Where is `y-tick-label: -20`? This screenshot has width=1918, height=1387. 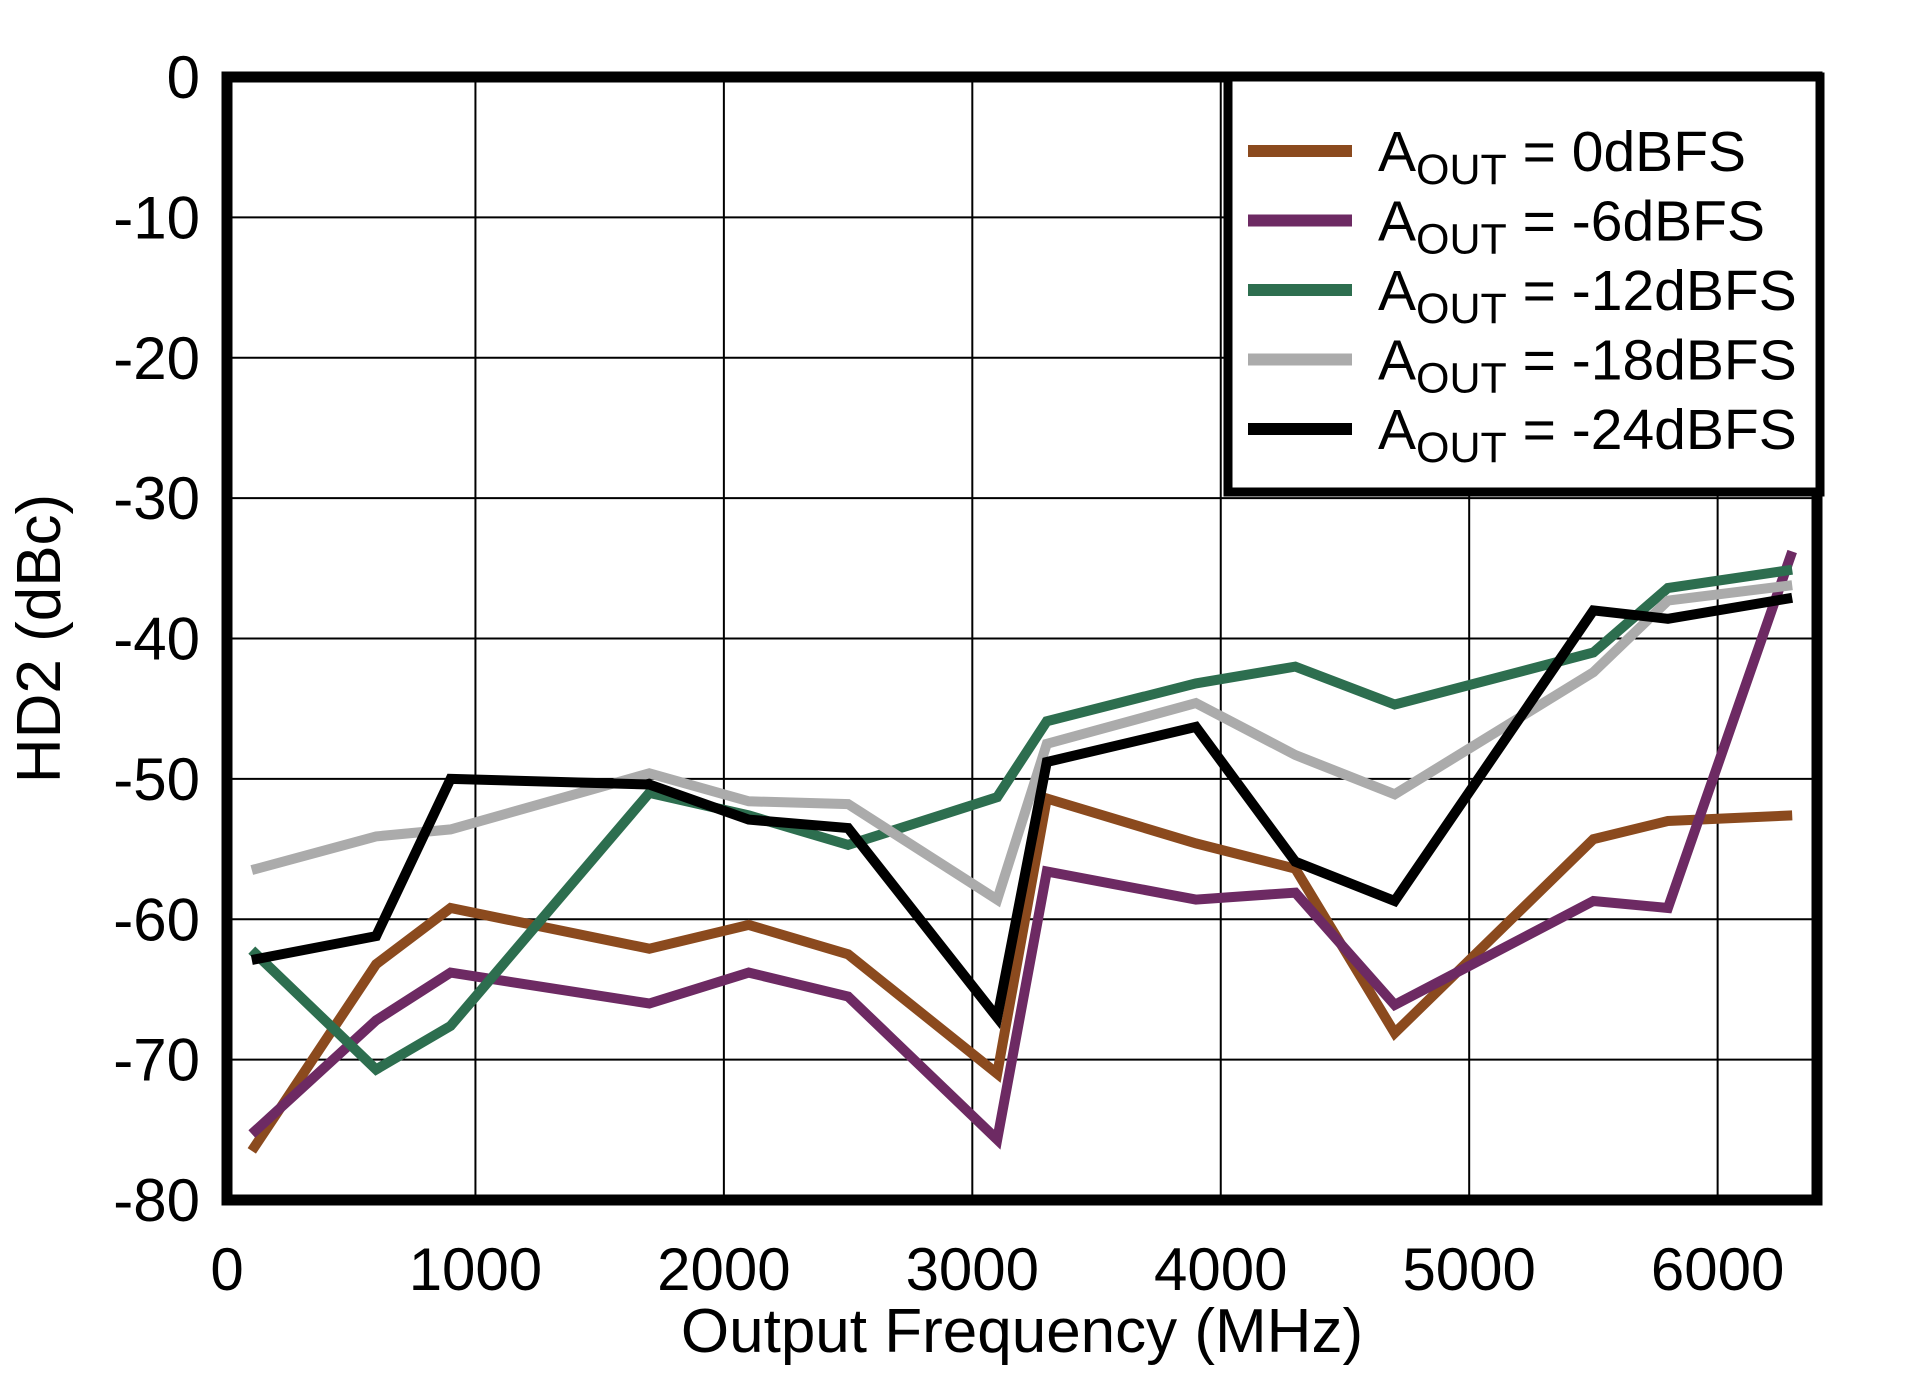
y-tick-label: -20 is located at coordinates (156, 358).